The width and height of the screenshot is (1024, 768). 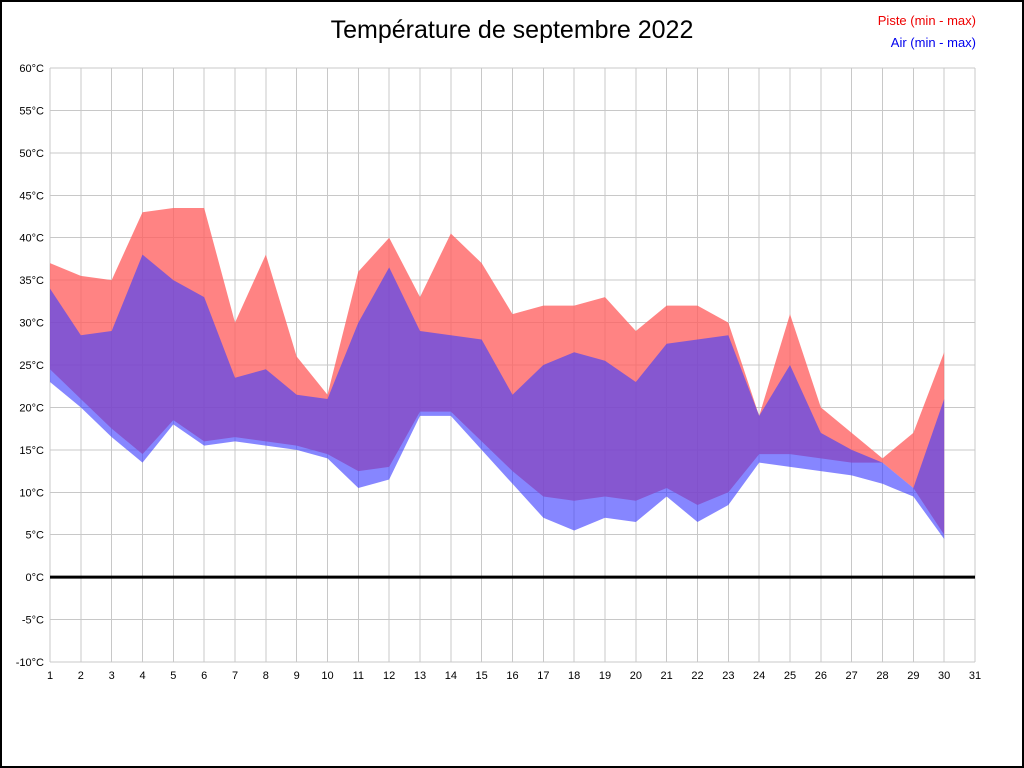 What do you see at coordinates (975, 676) in the screenshot?
I see `x-axis-tick-label: 31` at bounding box center [975, 676].